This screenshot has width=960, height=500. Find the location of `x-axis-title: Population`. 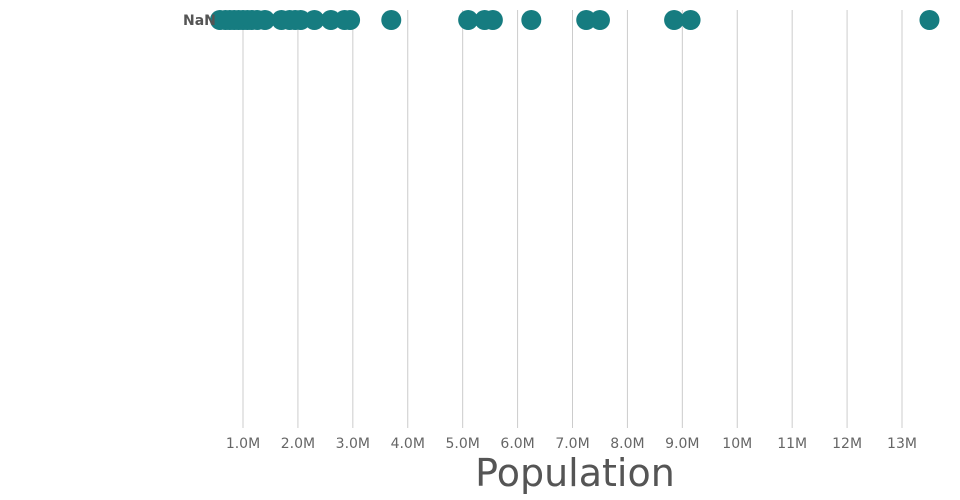

x-axis-title: Population is located at coordinates (575, 473).